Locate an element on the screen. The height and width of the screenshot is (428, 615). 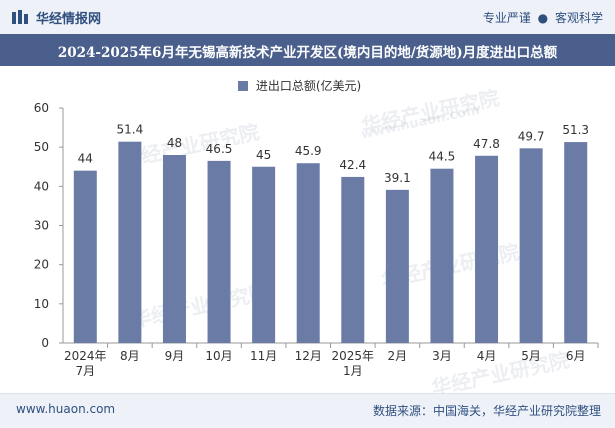
x-tick-label-line: 3月 is located at coordinates (442, 356).